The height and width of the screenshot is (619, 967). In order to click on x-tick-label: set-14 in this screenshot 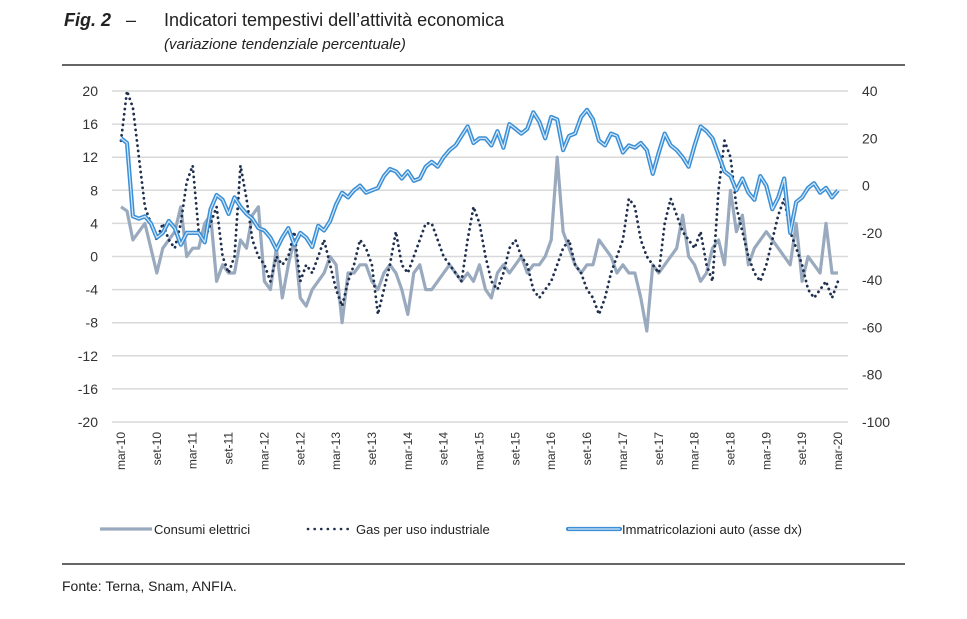, I will do `click(444, 449)`.